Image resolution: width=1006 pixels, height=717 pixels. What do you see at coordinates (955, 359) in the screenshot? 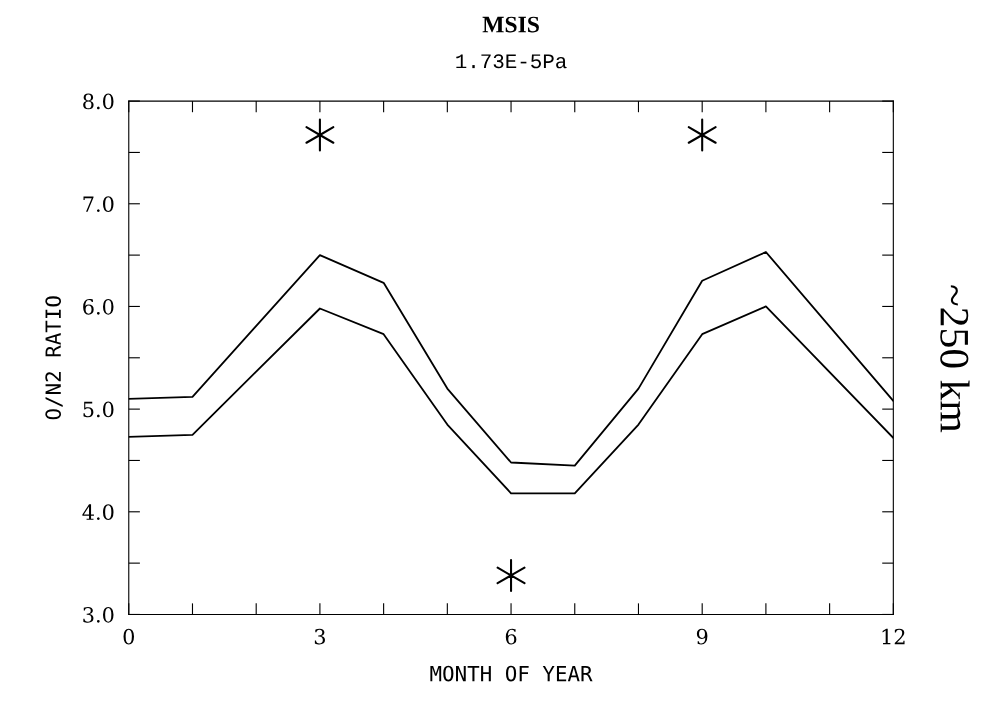
I see `text: ~250 km` at bounding box center [955, 359].